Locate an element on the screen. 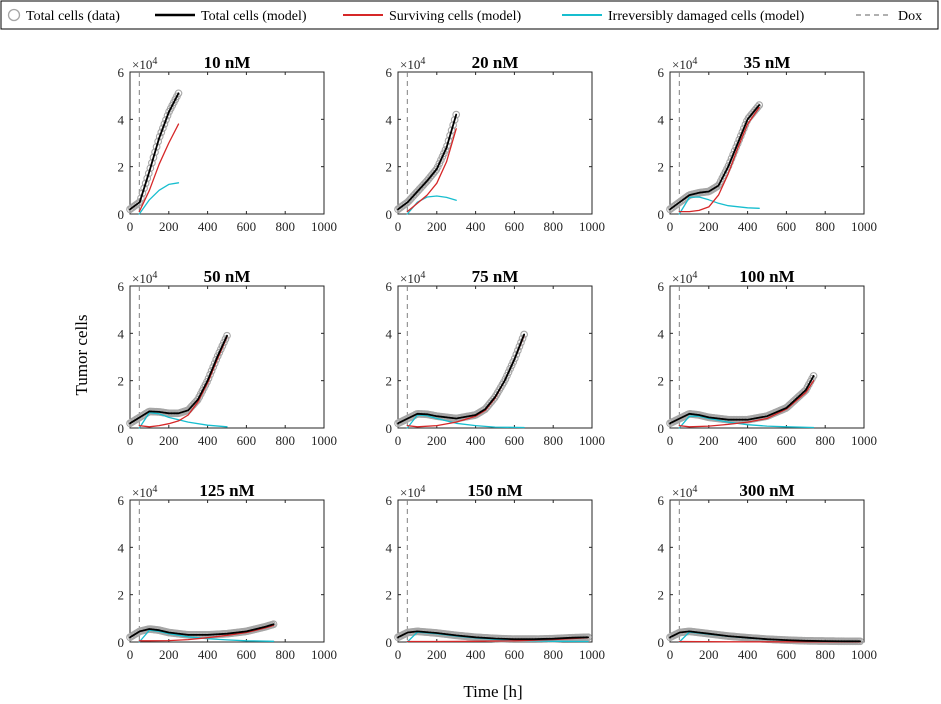  panel-75-nm: 0 200 400 600 800 1000 0 2 4 6 ×10⁴ 75 nM is located at coordinates (496, 357).